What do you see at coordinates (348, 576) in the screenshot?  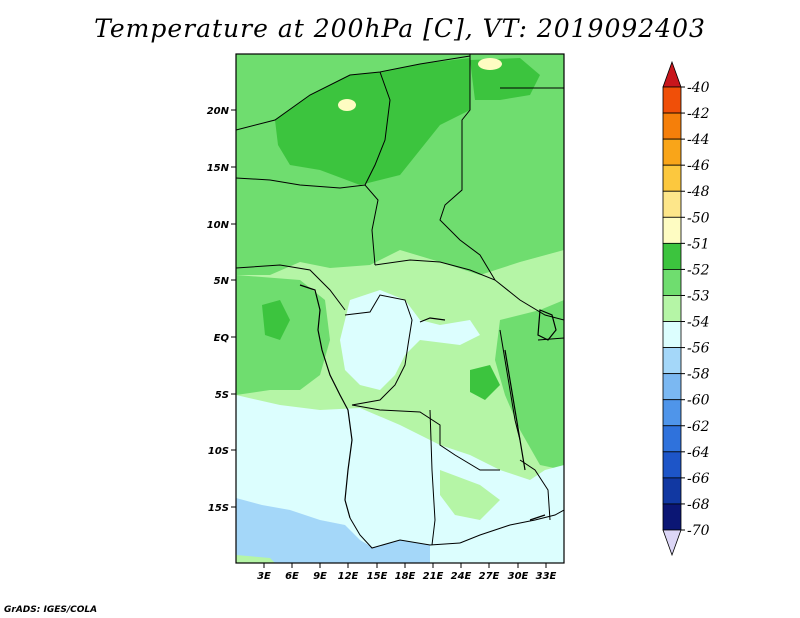 I see `lon-label: 12E` at bounding box center [348, 576].